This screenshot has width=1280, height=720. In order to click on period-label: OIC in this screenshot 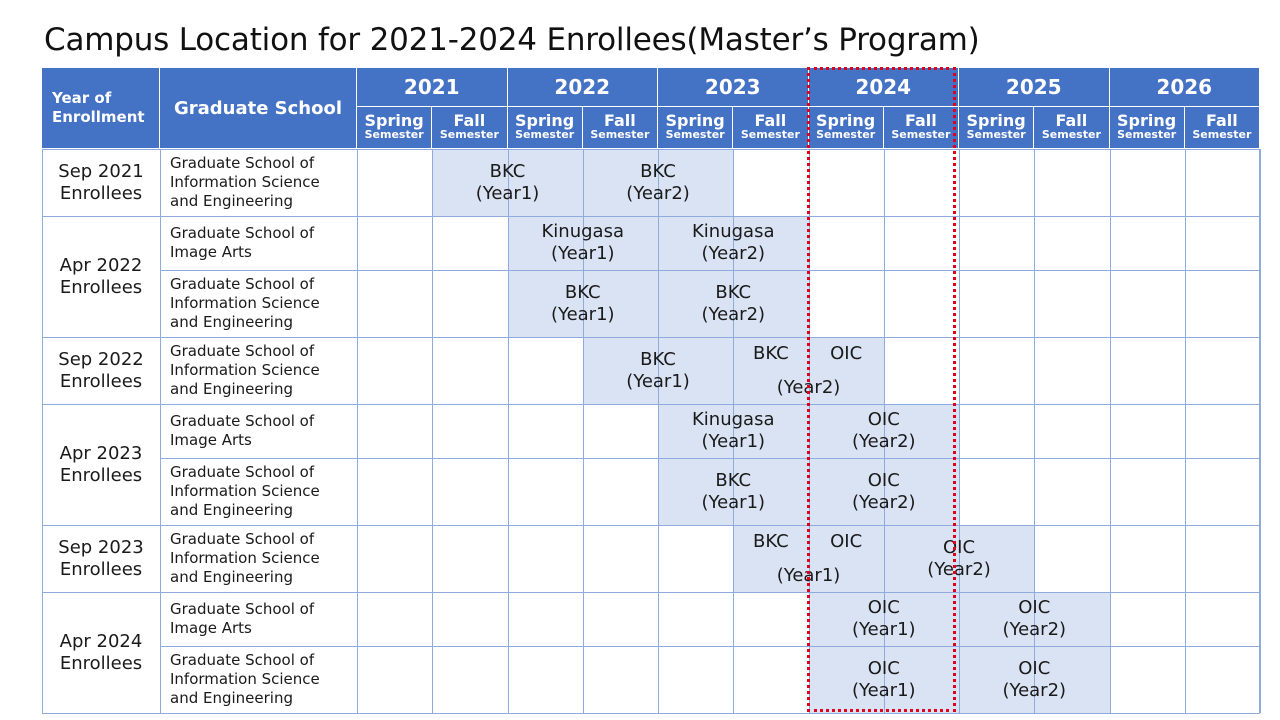, I will do `click(846, 541)`.